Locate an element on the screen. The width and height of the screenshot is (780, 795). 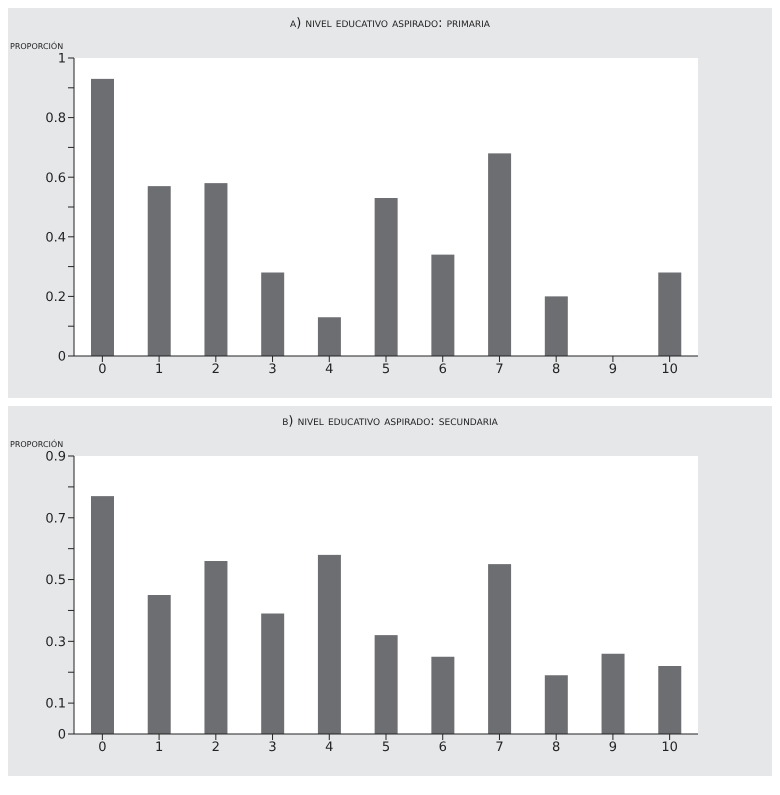
y-tick-label: 0.9 is located at coordinates (55, 457).